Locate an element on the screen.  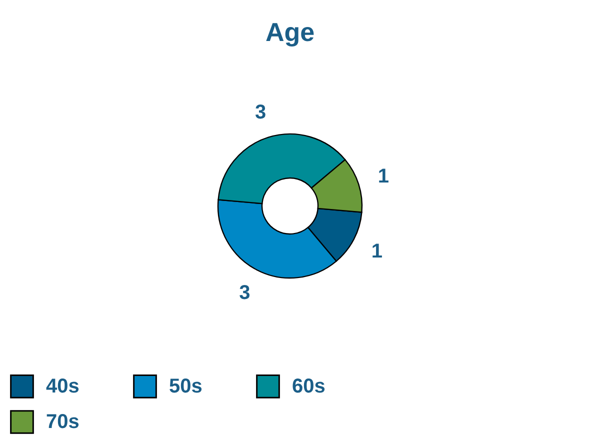
chart-title: Age is located at coordinates (290, 32).